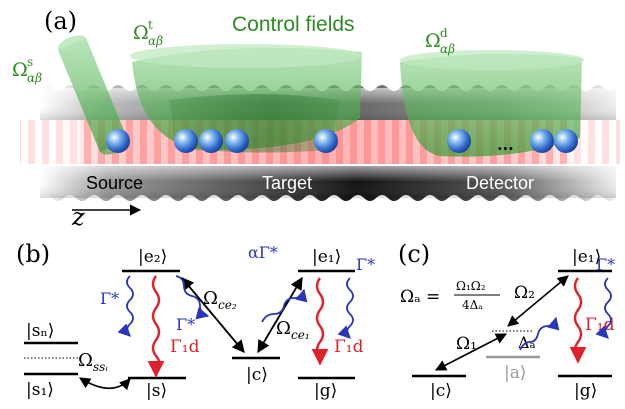 The width and height of the screenshot is (625, 409). I want to click on alpha-gamma-star: αΓ*, so click(263, 252).